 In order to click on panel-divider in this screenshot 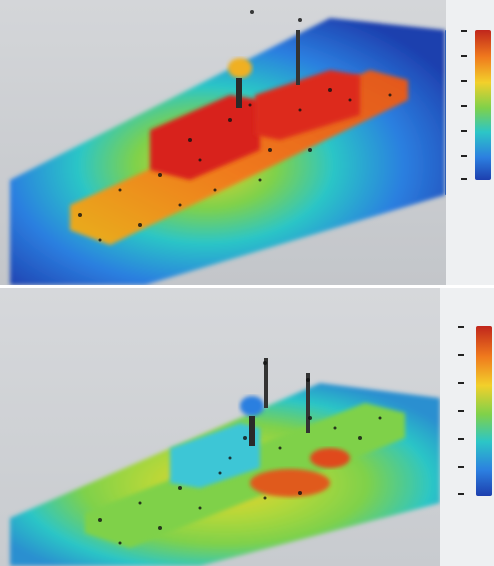, I will do `click(247, 286)`.